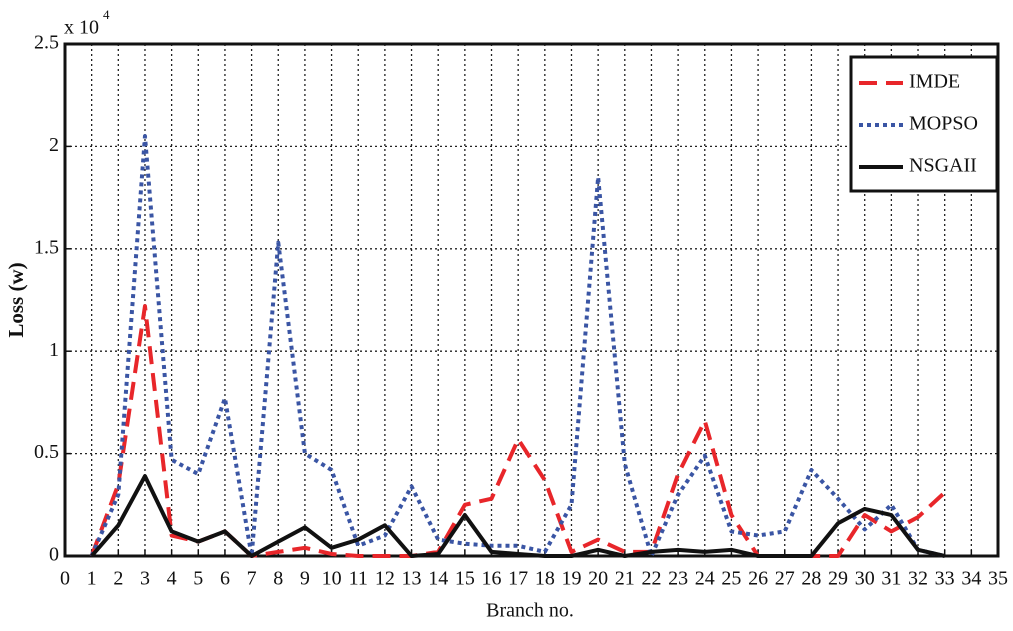  Describe the element at coordinates (943, 124) in the screenshot. I see `legend-label: MOPSO` at that location.